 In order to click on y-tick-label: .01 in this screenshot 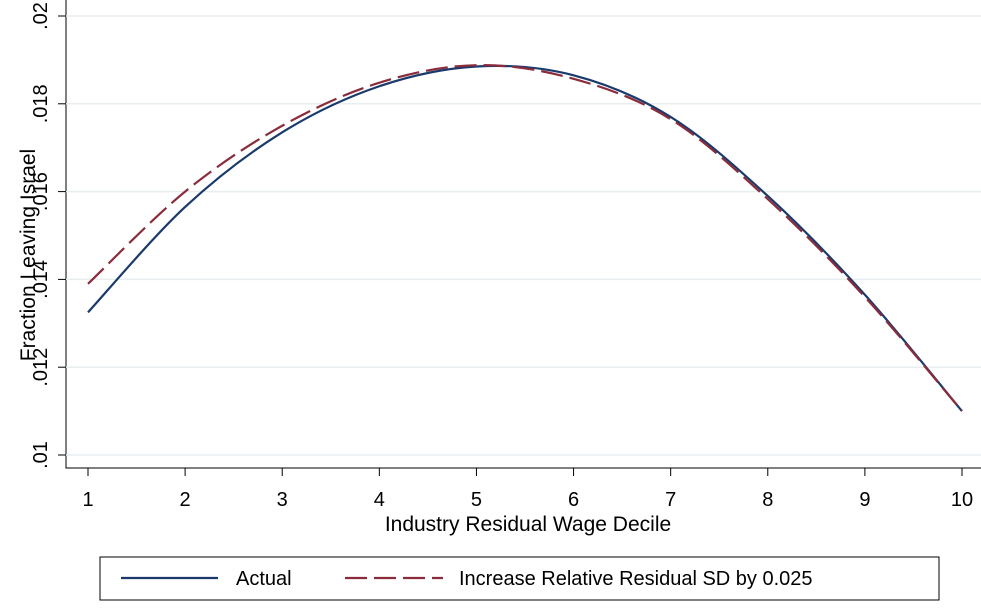, I will do `click(41, 455)`.